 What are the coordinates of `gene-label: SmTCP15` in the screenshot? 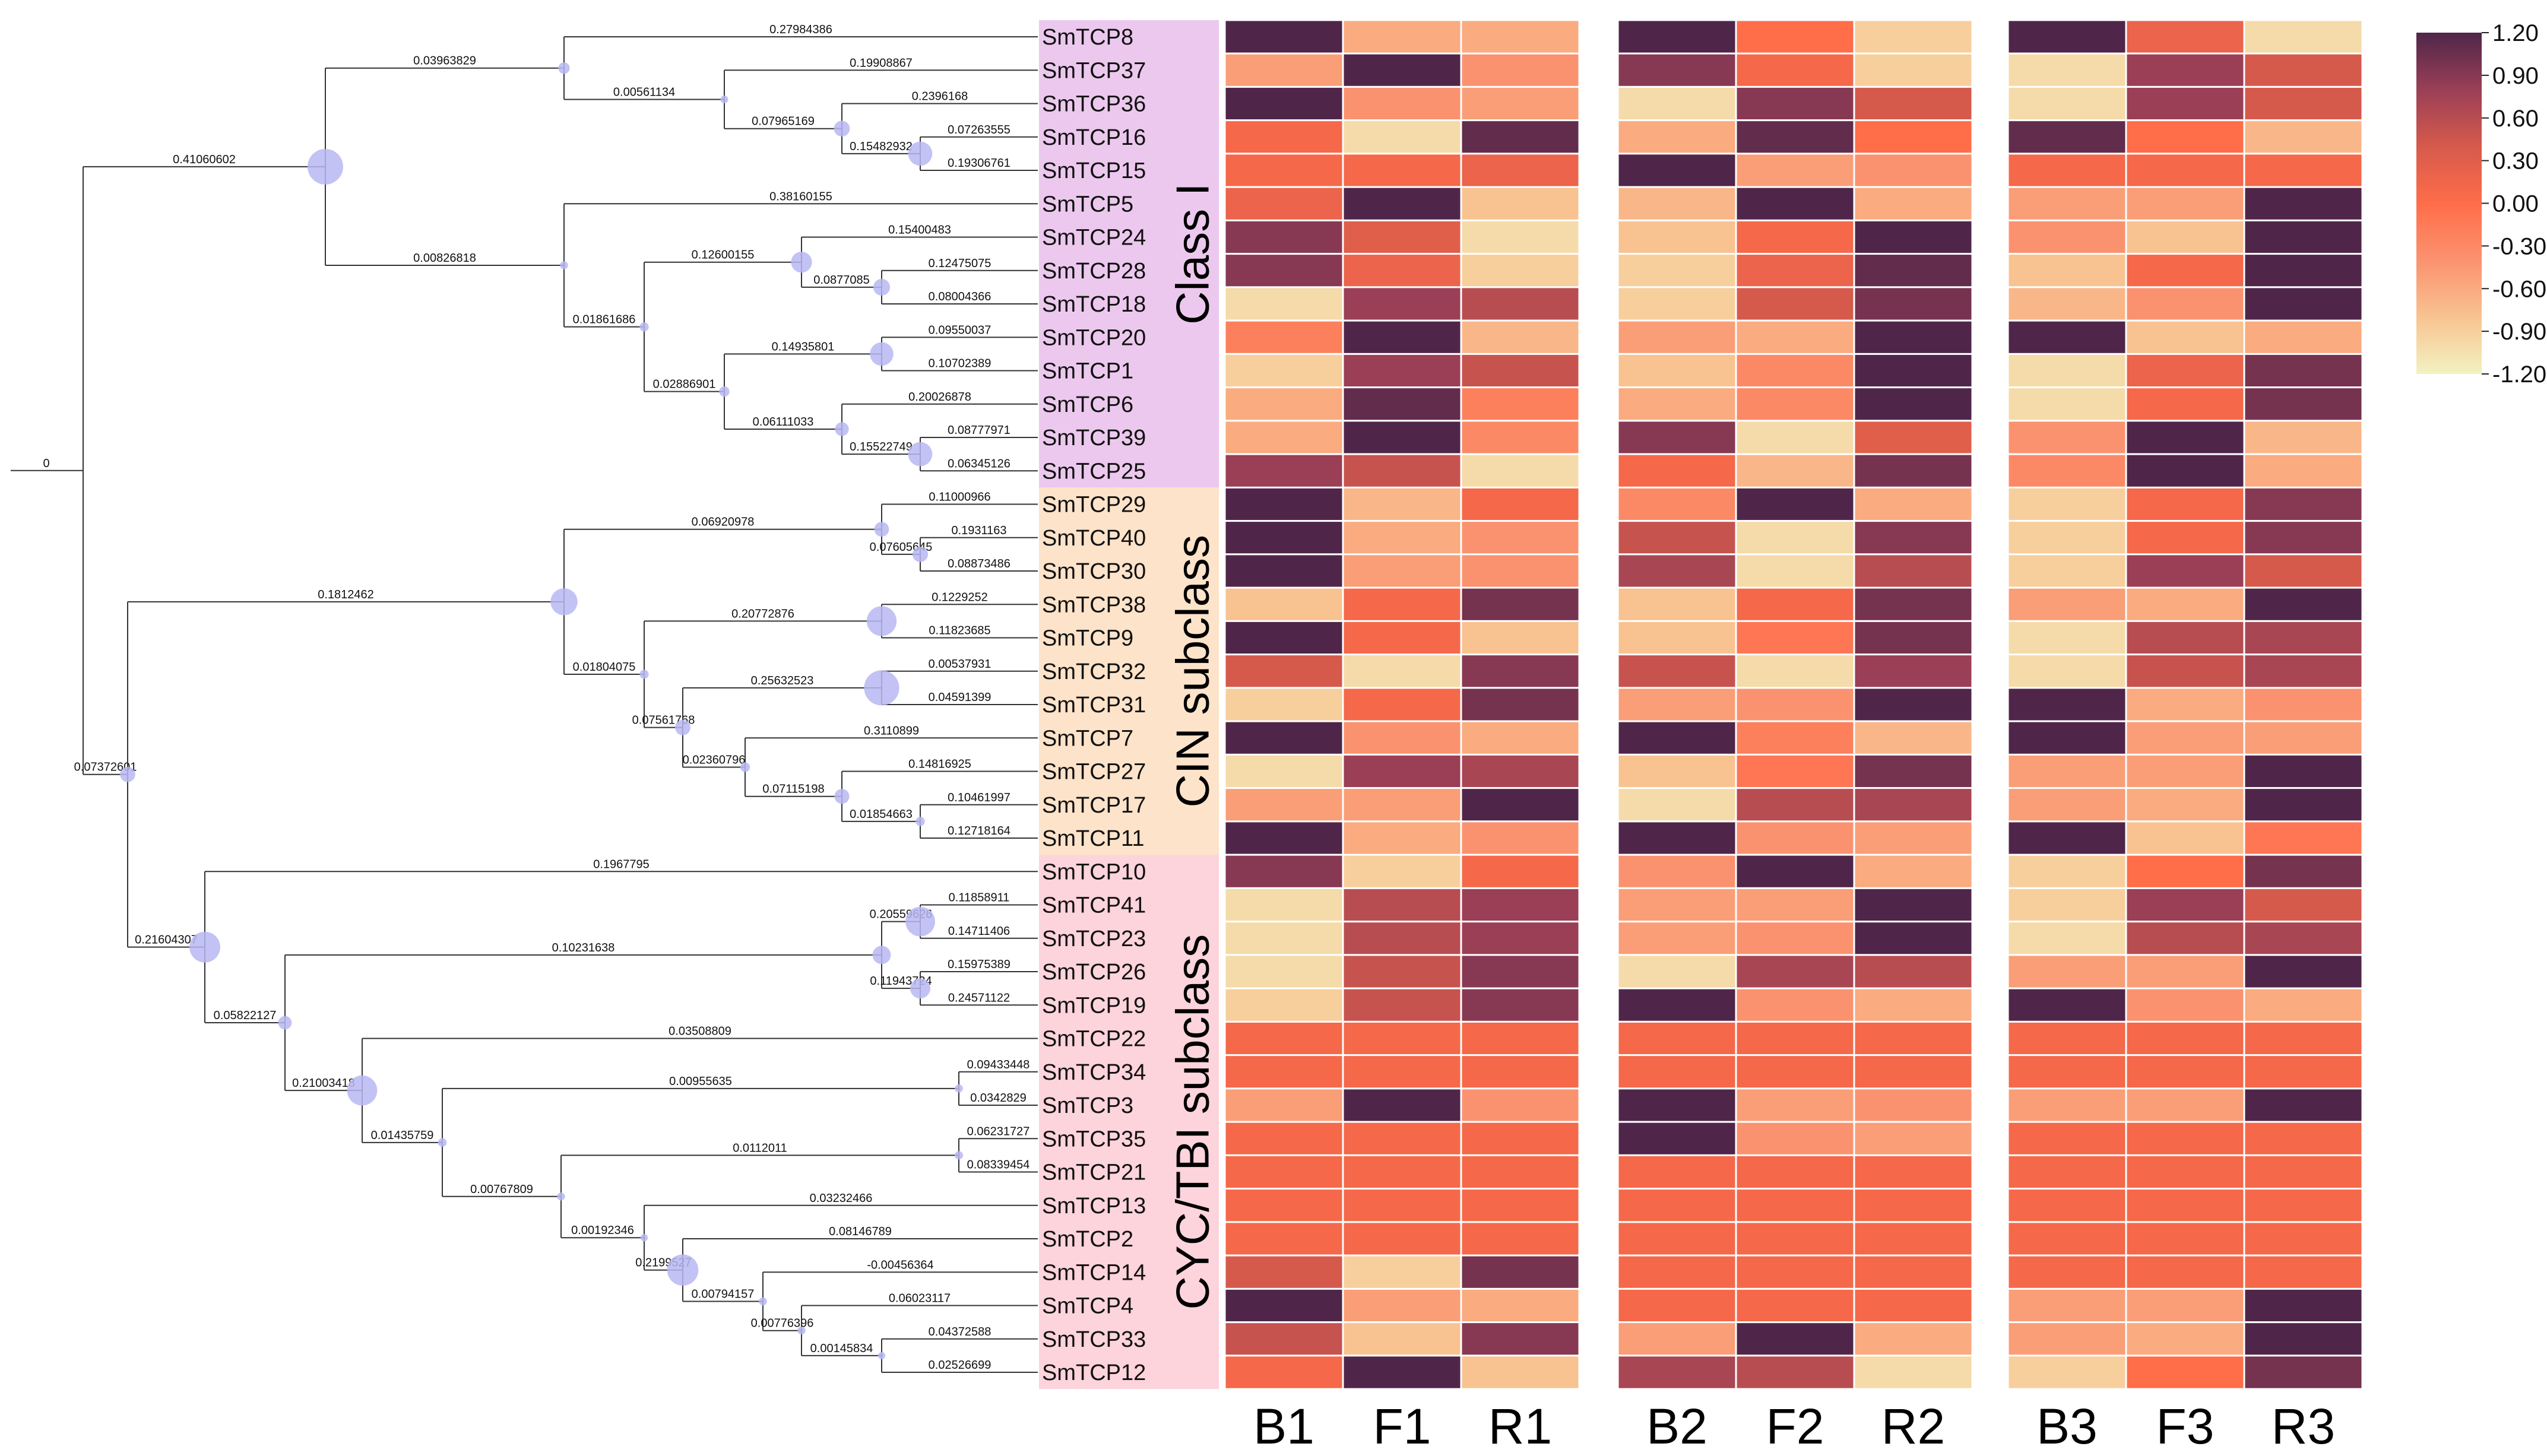 It's located at (1094, 170).